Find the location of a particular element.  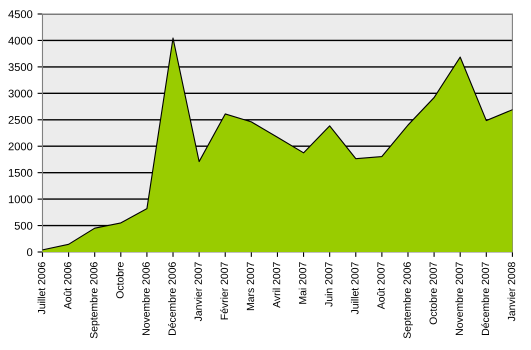

x-tick-label: Août 2006 is located at coordinates (68, 286).